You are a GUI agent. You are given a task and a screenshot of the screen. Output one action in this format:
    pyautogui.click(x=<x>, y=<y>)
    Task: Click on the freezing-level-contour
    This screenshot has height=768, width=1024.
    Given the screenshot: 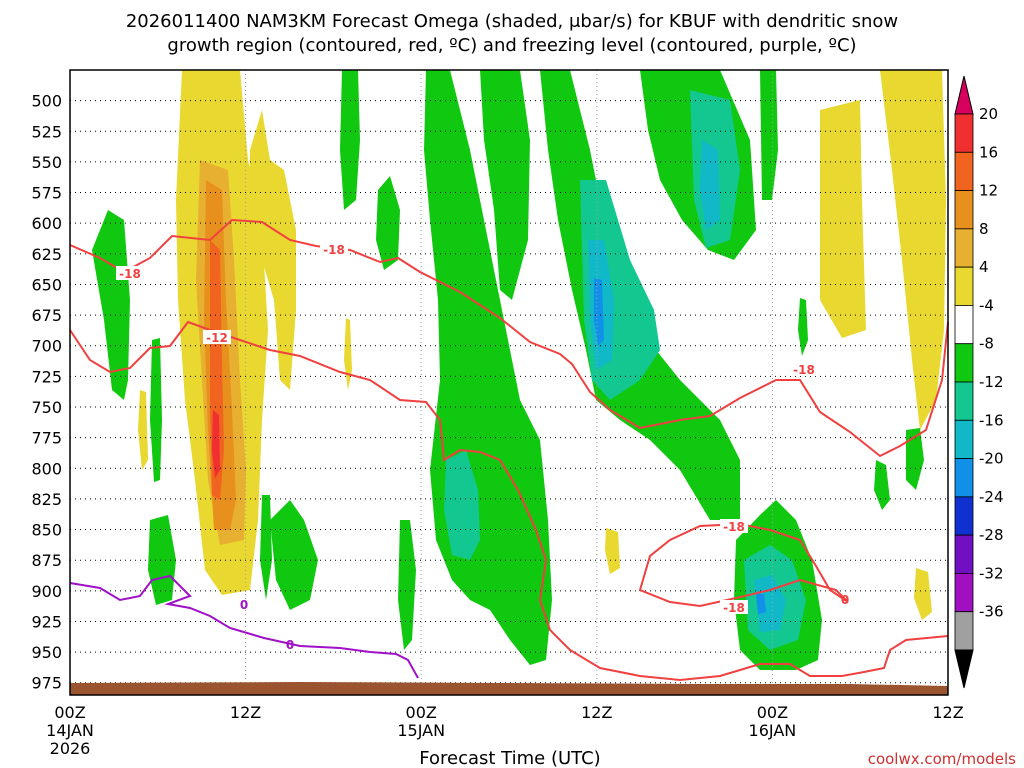 What is the action you would take?
    pyautogui.click(x=244, y=626)
    